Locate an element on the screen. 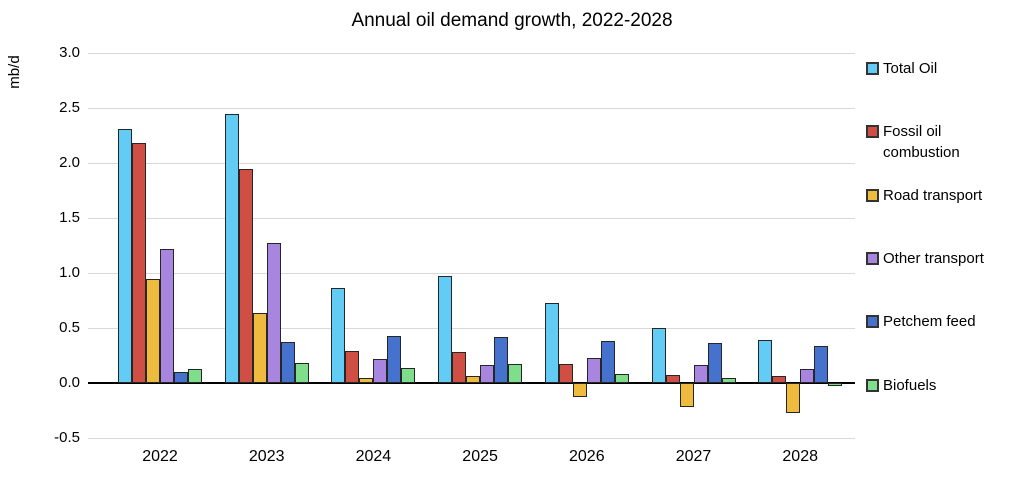 The height and width of the screenshot is (483, 1024). bar-other-transport-2022 is located at coordinates (167, 315).